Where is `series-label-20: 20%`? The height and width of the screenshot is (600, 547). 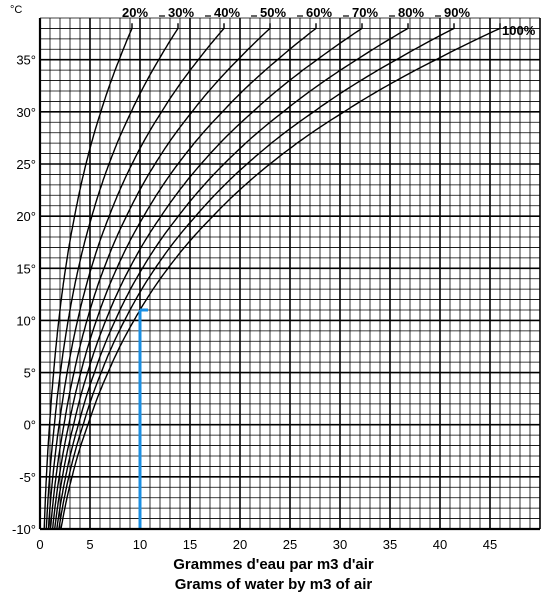 series-label-20: 20% is located at coordinates (135, 12).